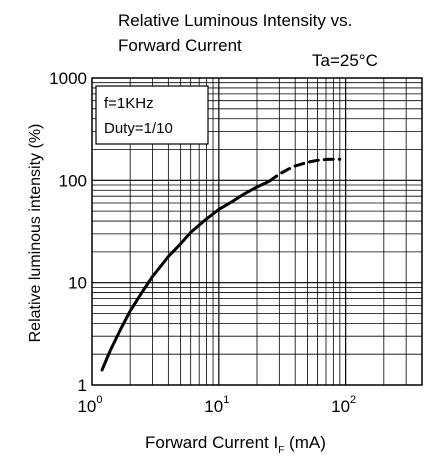  I want to click on x-axis-label: Forward Current IF (mA), so click(235, 444).